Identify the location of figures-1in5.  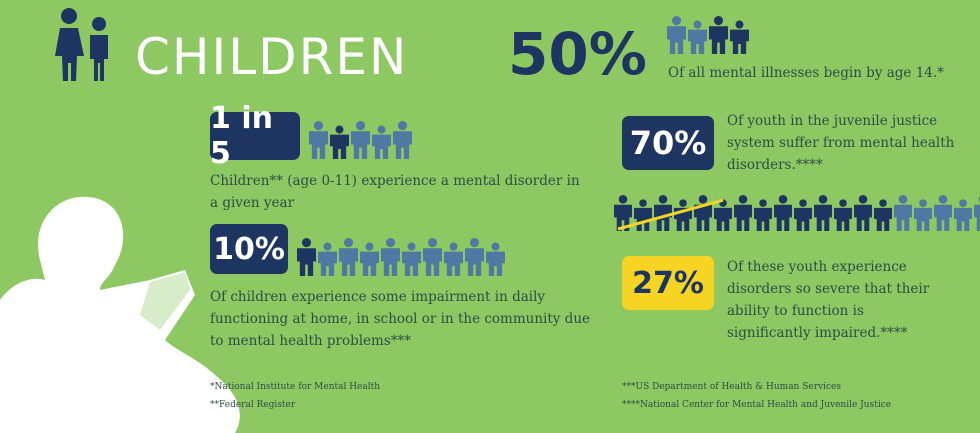
(361, 140).